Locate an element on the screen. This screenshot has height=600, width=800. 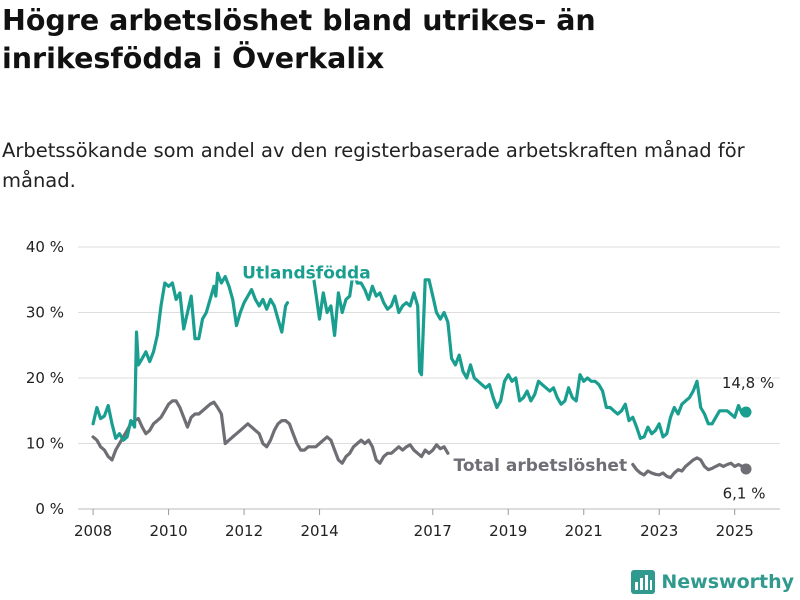
x-axis-ticks: 2008 2010 2012 2014 2017 2019 2021 2023 2025 is located at coordinates (414, 524).